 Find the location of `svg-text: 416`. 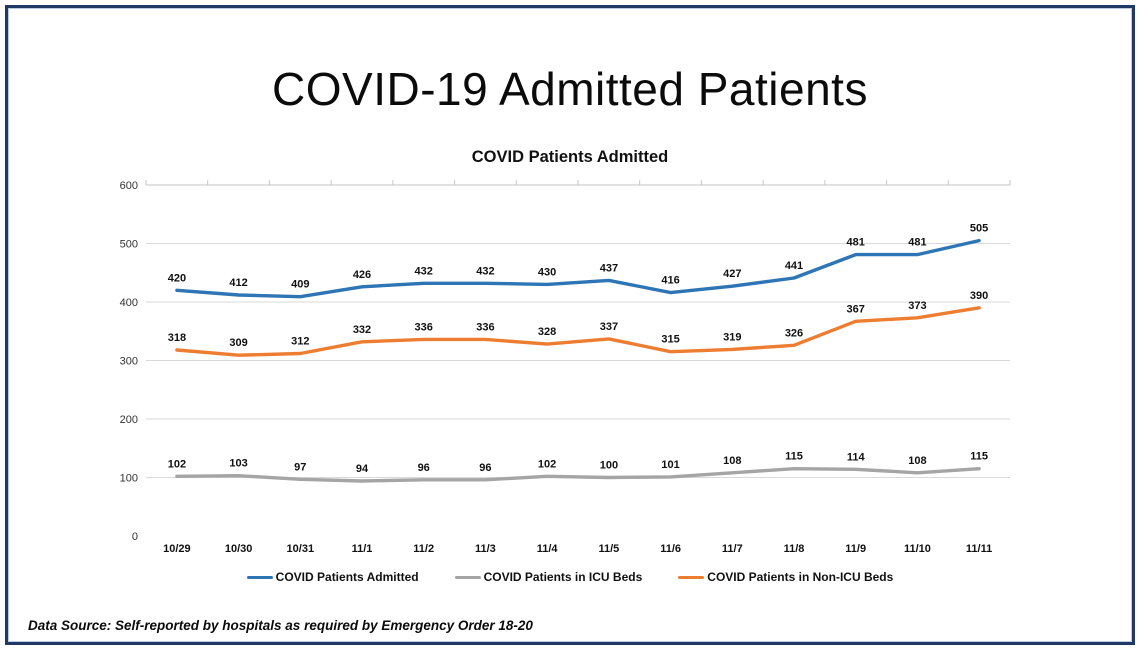

svg-text: 416 is located at coordinates (670, 281).